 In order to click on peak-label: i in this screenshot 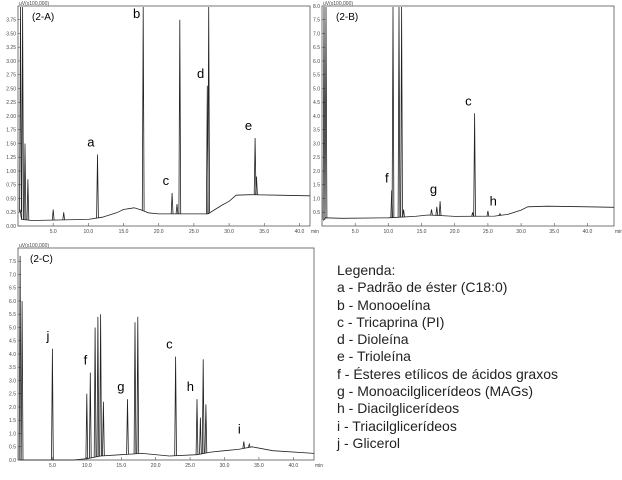, I will do `click(239, 428)`.